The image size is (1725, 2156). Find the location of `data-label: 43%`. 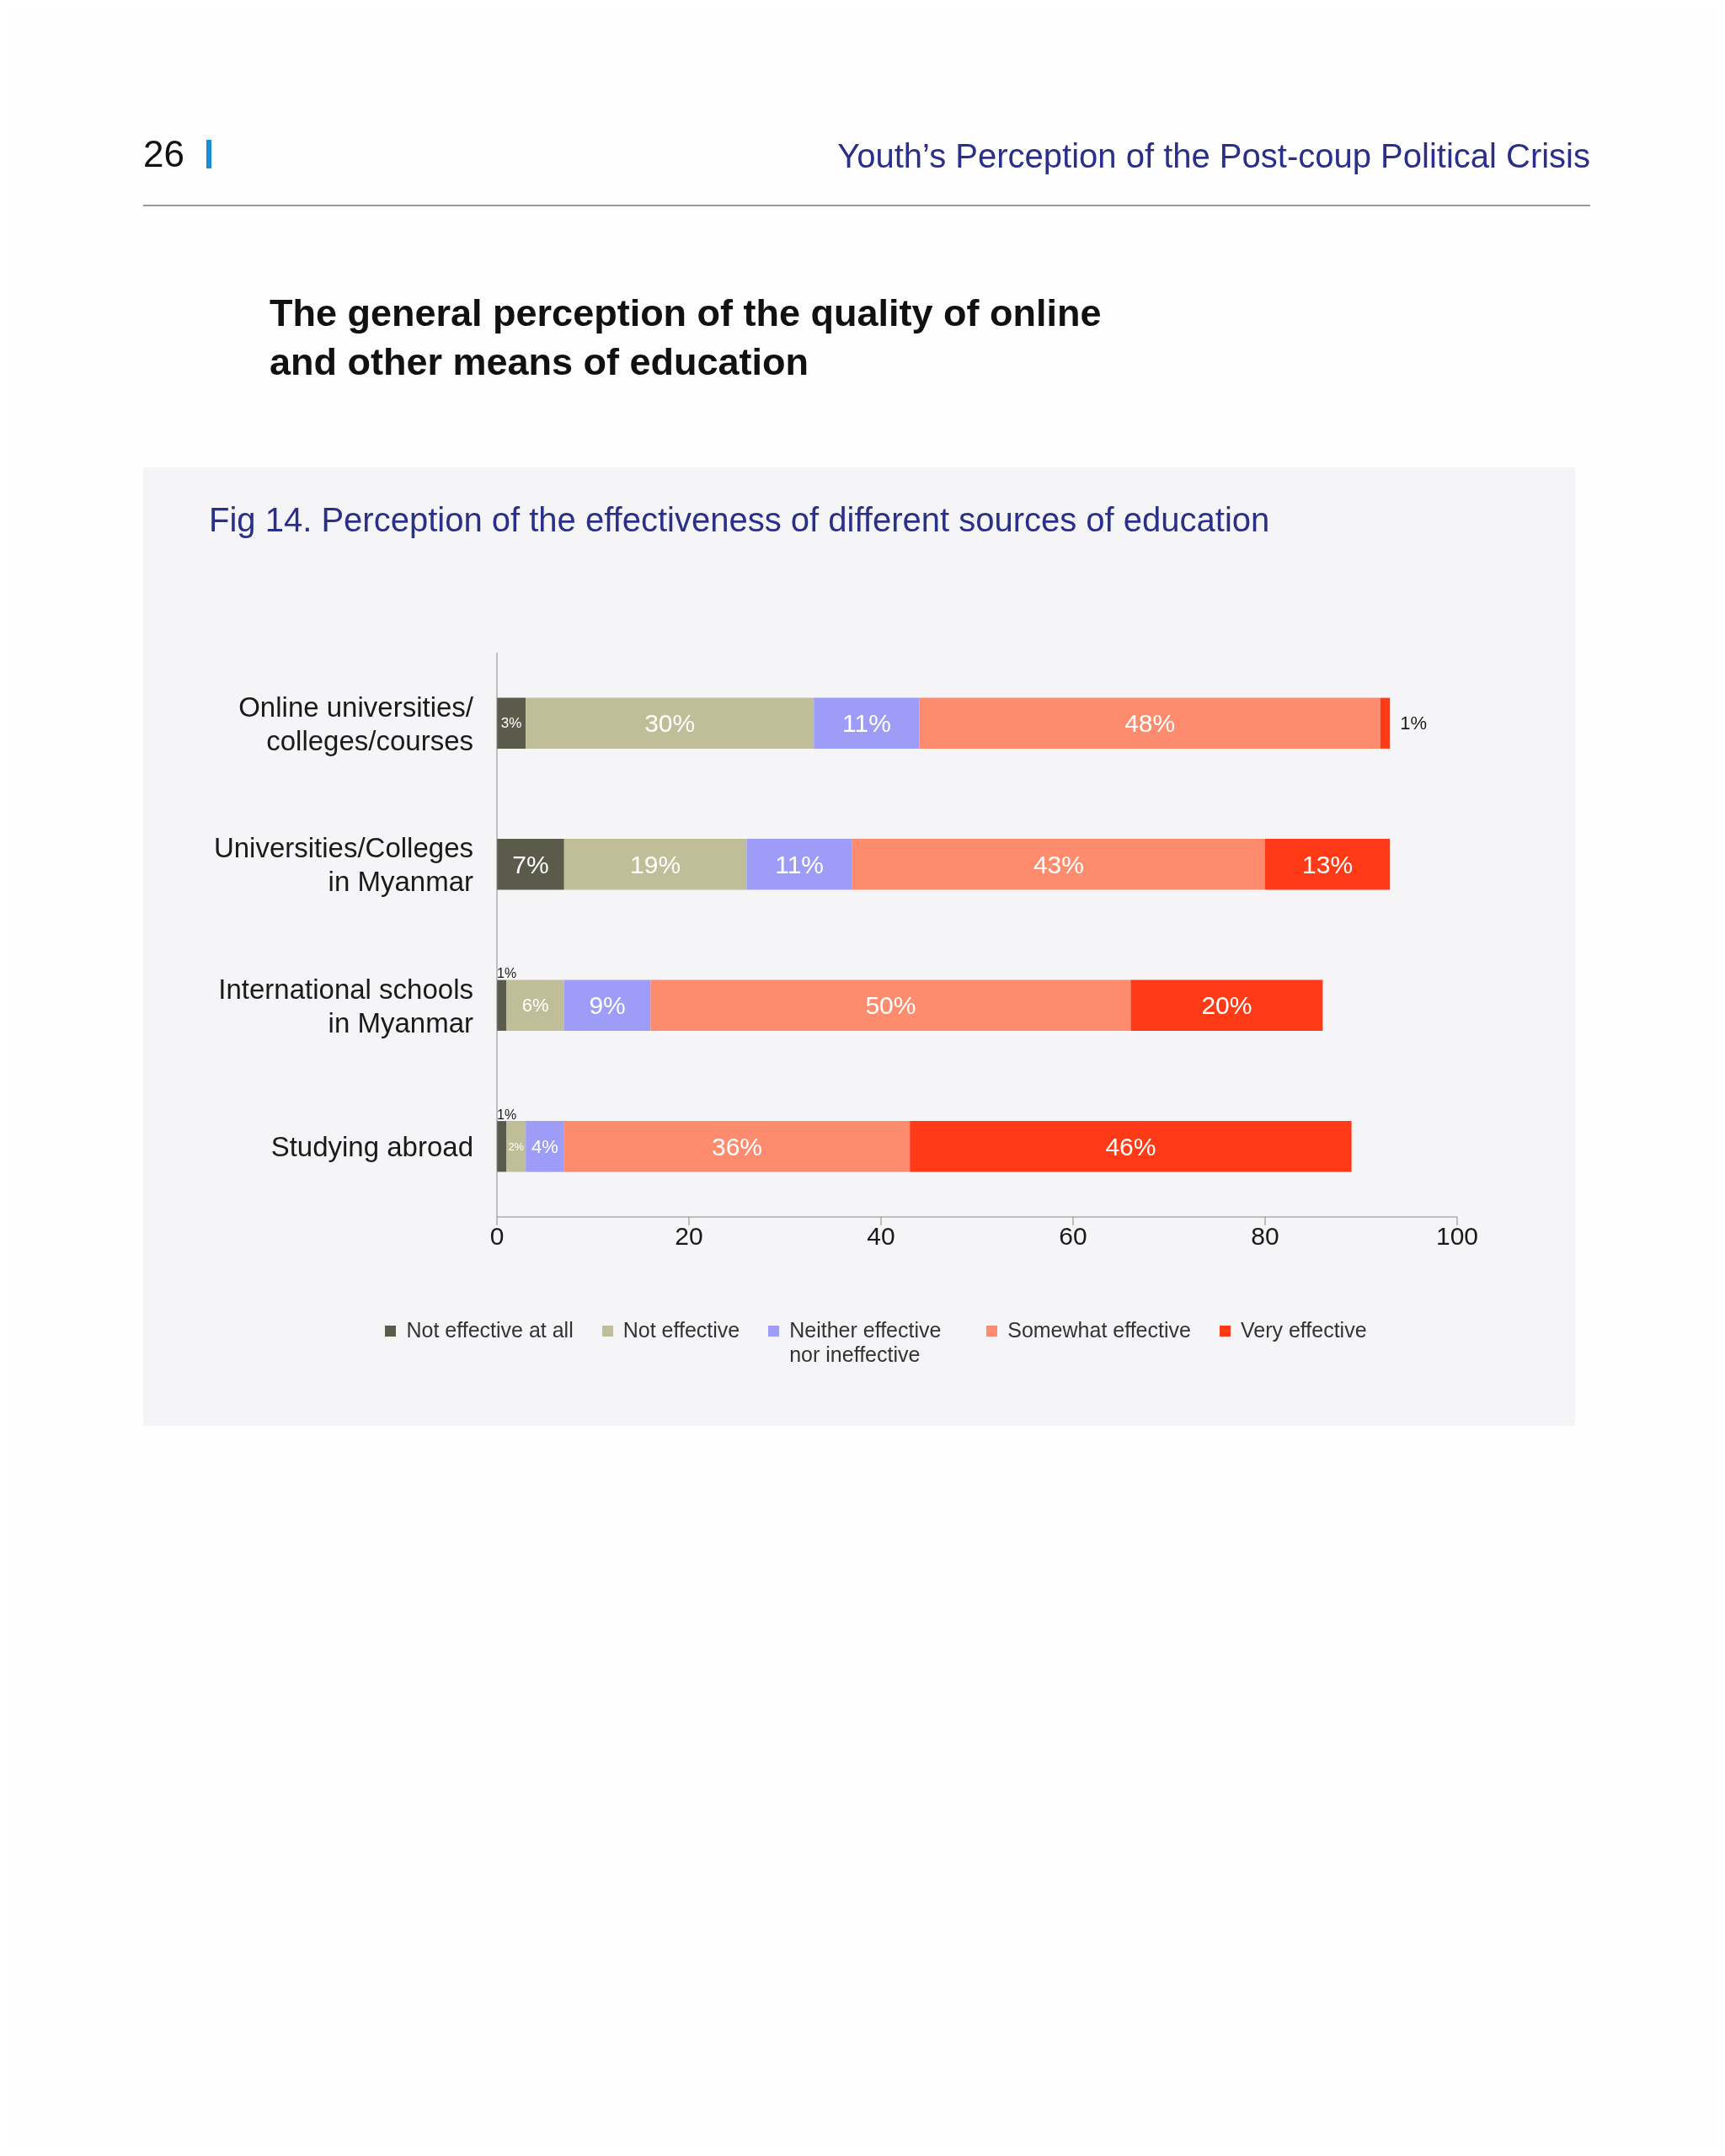

data-label: 43% is located at coordinates (1058, 864).